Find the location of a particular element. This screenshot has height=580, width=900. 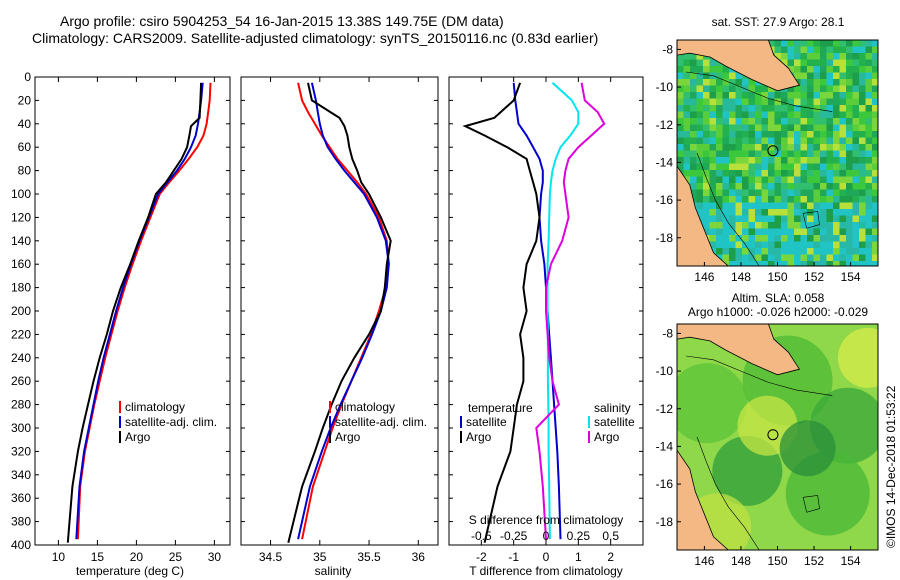

depth-contour is located at coordinates (759, 91).